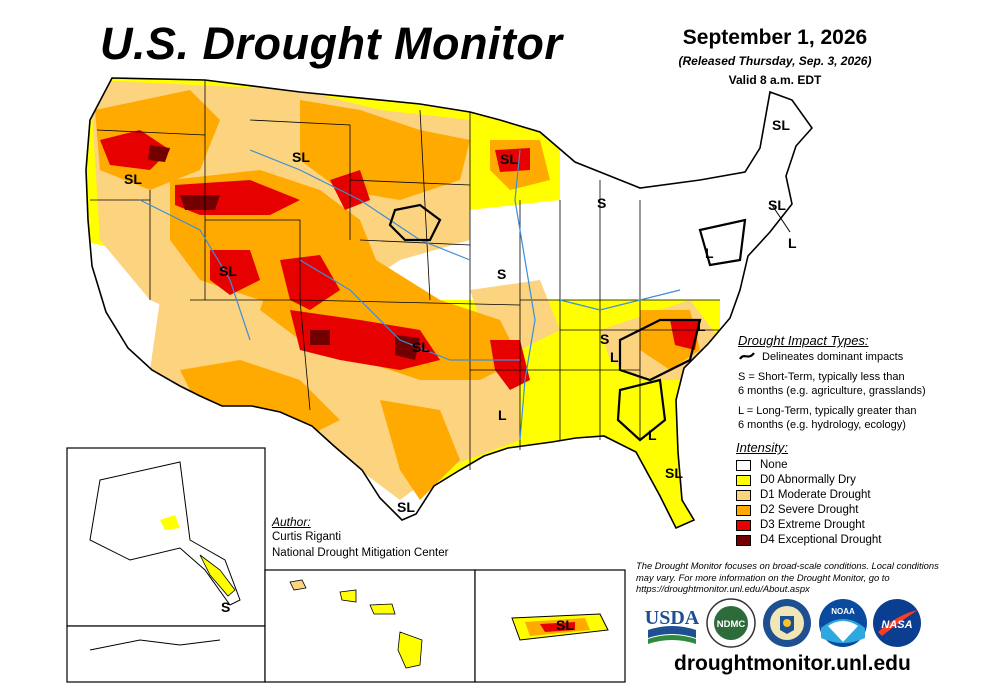 This screenshot has height=688, width=1000. I want to click on l-label-leader, so click(781, 218).